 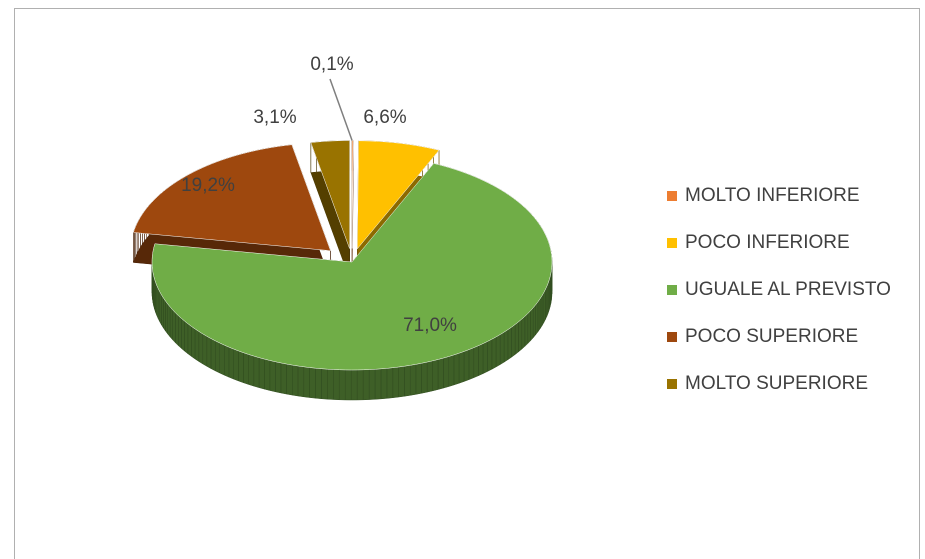 What do you see at coordinates (274, 117) in the screenshot?
I see `data-label: 3,1%` at bounding box center [274, 117].